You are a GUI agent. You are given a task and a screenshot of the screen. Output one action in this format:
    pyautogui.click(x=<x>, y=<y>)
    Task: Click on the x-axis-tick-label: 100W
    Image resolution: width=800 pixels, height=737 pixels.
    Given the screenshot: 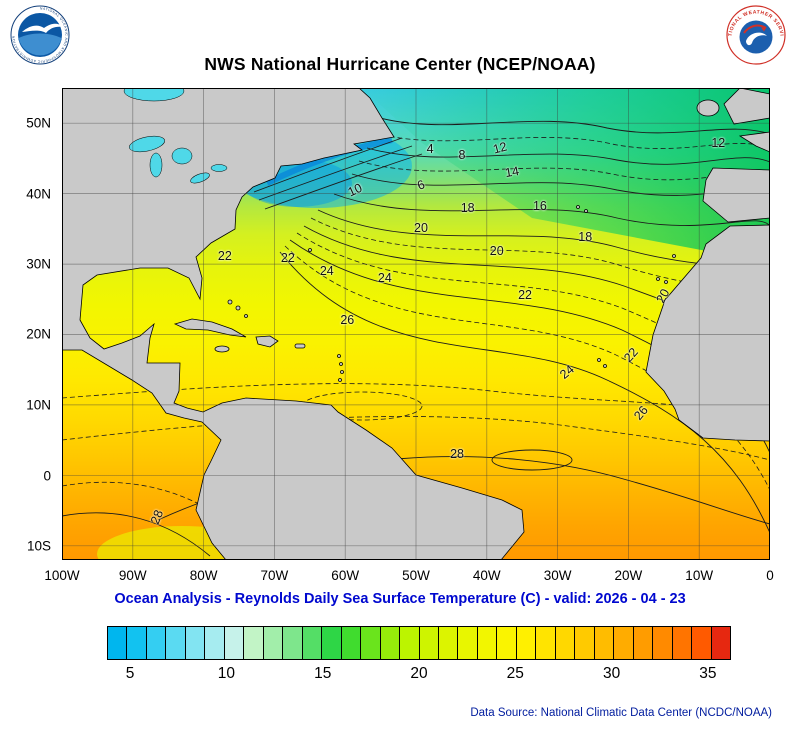 What is the action you would take?
    pyautogui.click(x=62, y=575)
    